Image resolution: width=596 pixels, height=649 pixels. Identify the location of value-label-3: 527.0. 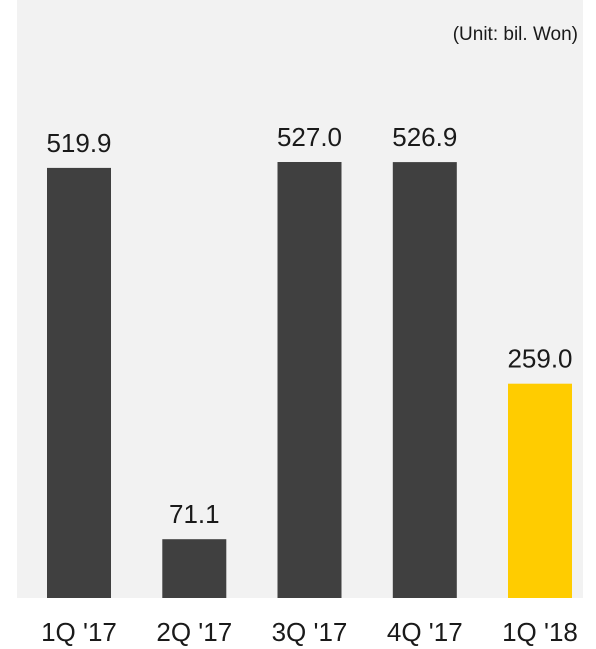
(309, 137).